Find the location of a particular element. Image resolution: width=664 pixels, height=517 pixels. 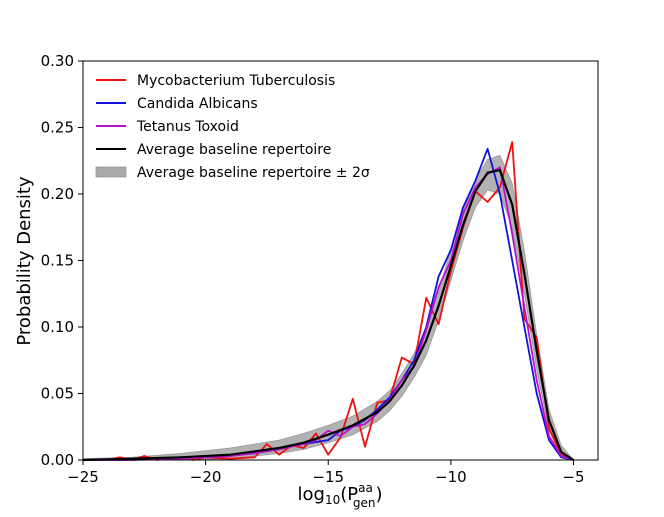

legend-label: Candida Albicans is located at coordinates (197, 104).